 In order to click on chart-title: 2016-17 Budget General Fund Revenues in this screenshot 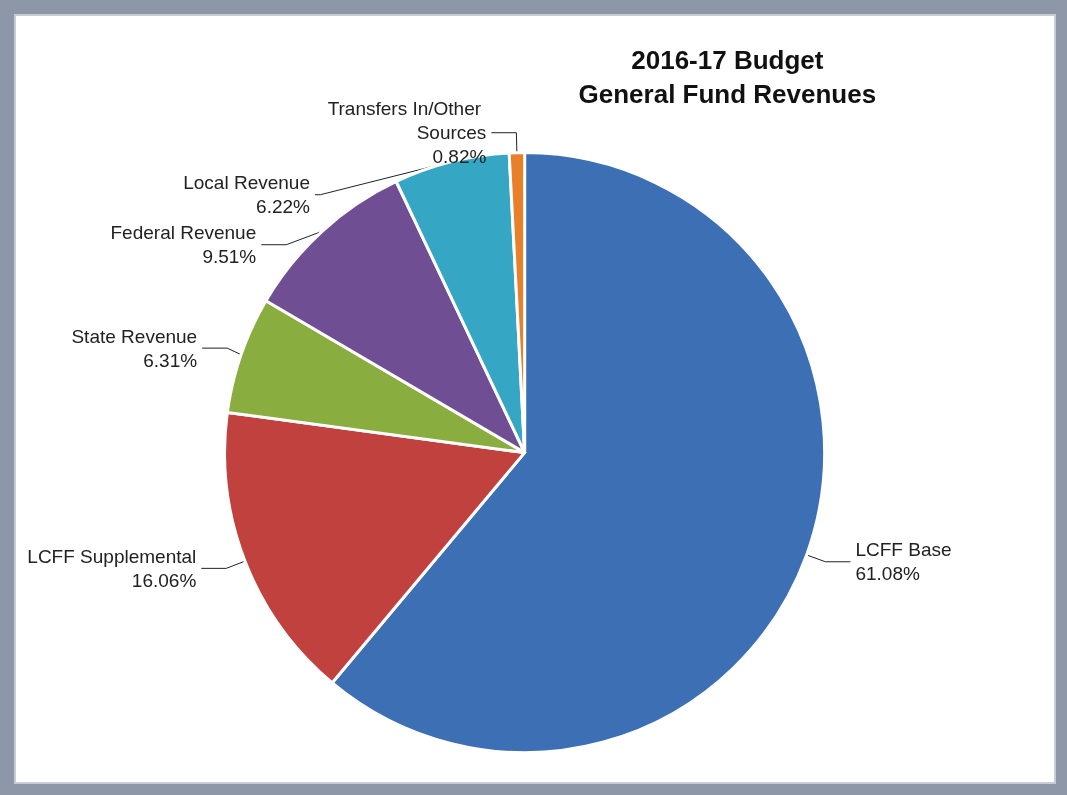, I will do `click(727, 77)`.